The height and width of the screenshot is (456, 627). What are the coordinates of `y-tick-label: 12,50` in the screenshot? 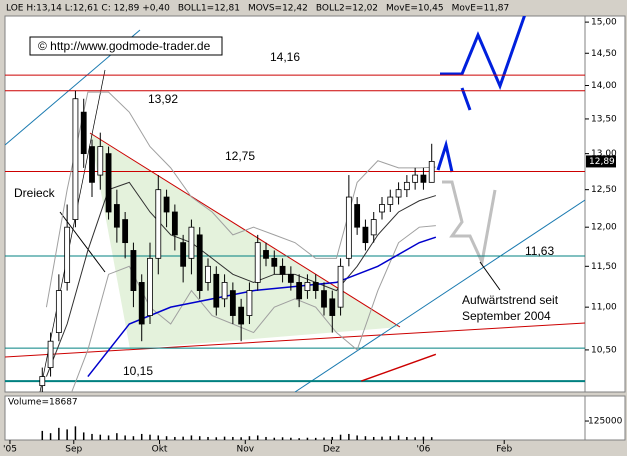 It's located at (604, 190).